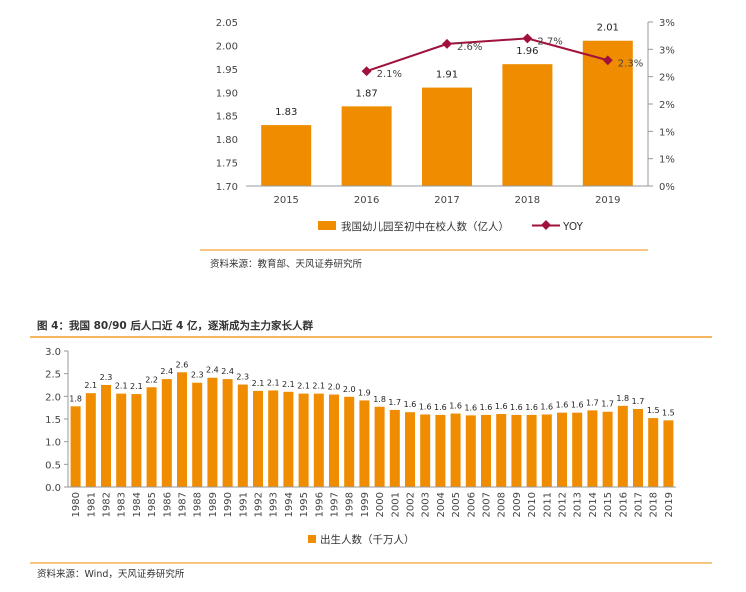  Describe the element at coordinates (502, 504) in the screenshot. I see `births-x-tick-label: 2008` at that location.